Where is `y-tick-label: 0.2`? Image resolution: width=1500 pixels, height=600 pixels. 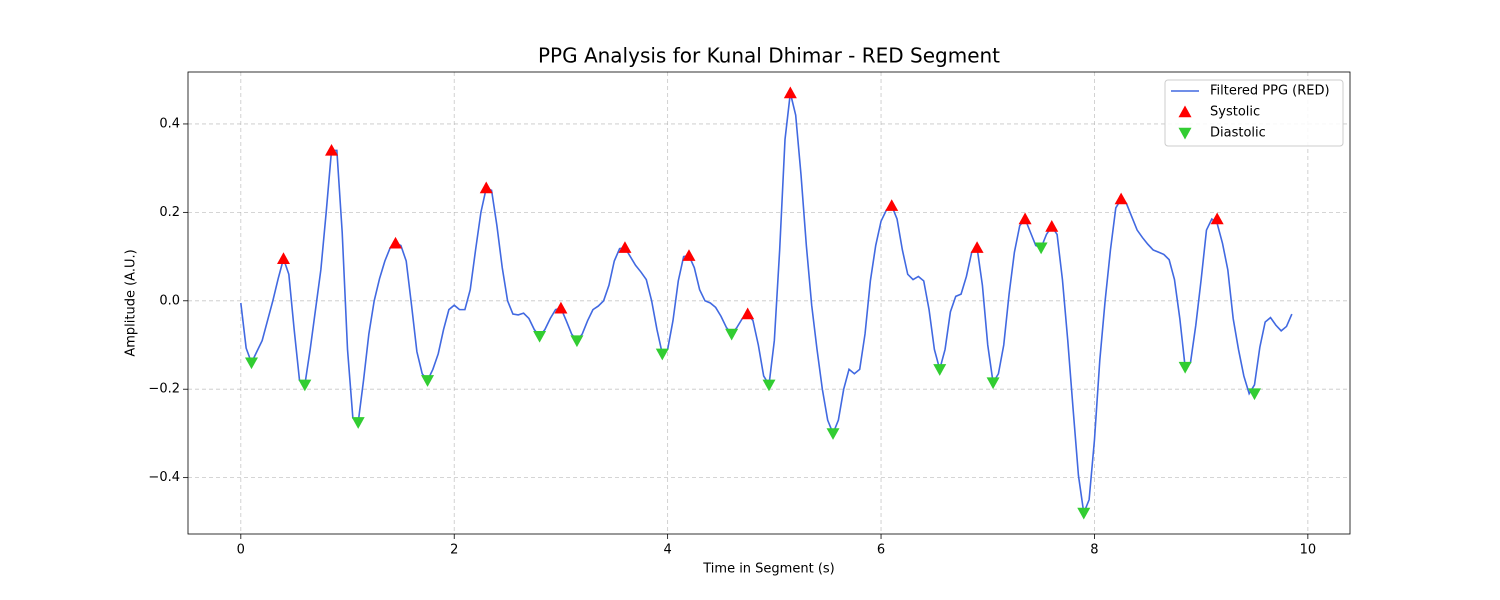 y-tick-label: 0.2 is located at coordinates (169, 212).